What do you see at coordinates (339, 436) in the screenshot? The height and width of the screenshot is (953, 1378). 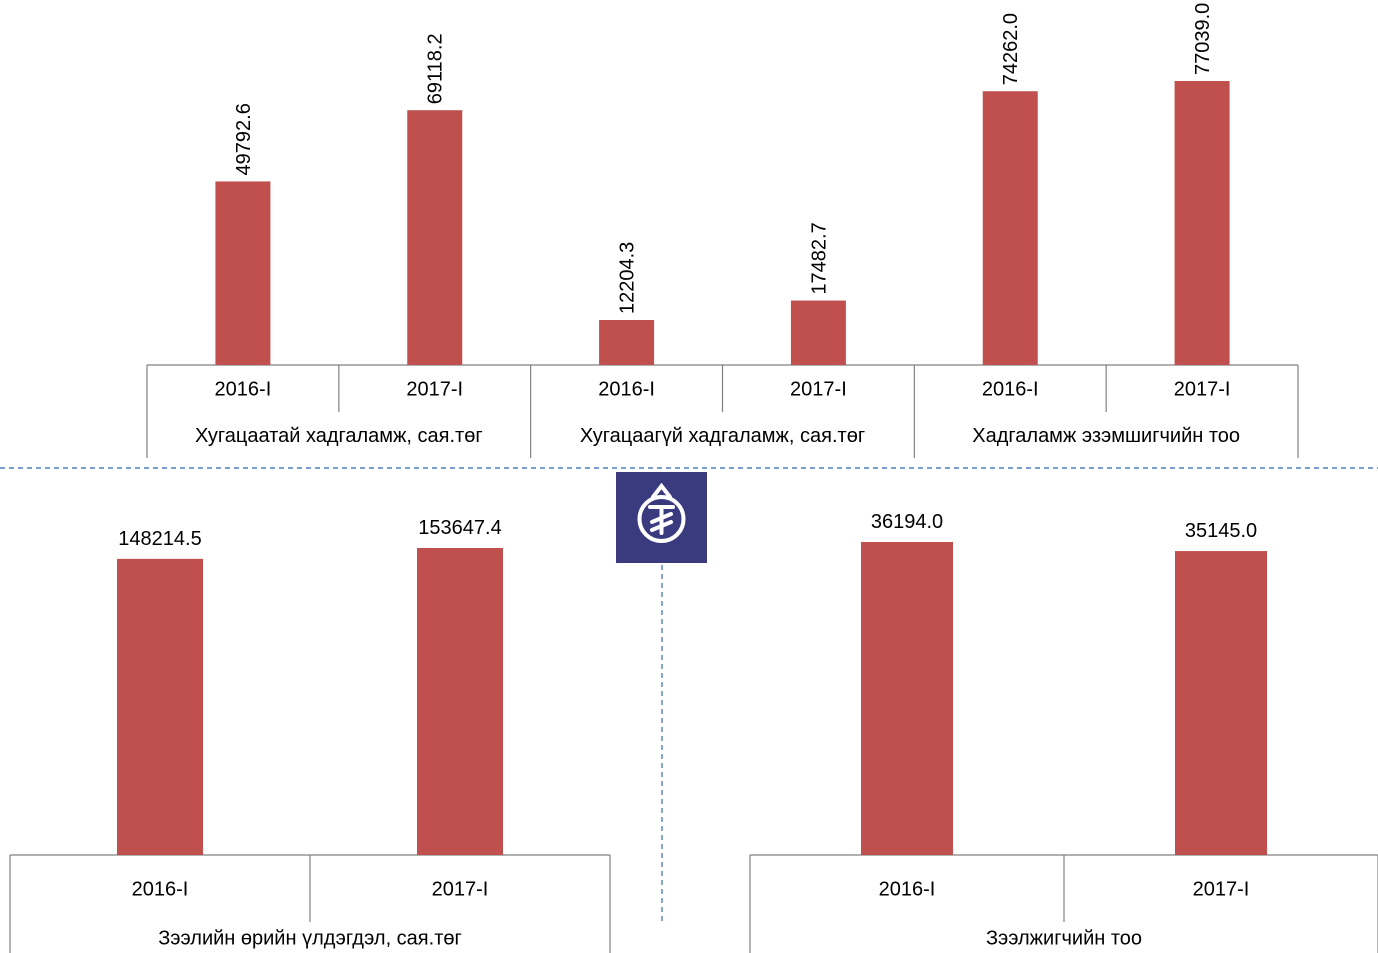 I see `group-label: Хугацаатай хадгаламж, сая.төг` at bounding box center [339, 436].